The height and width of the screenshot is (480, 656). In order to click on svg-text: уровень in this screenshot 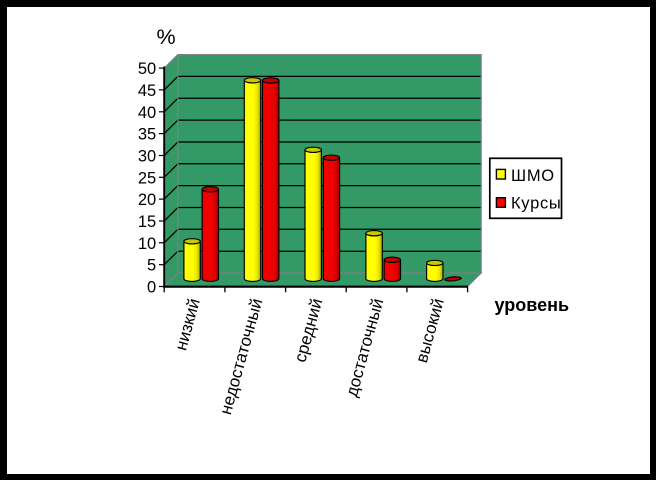, I will do `click(532, 305)`.